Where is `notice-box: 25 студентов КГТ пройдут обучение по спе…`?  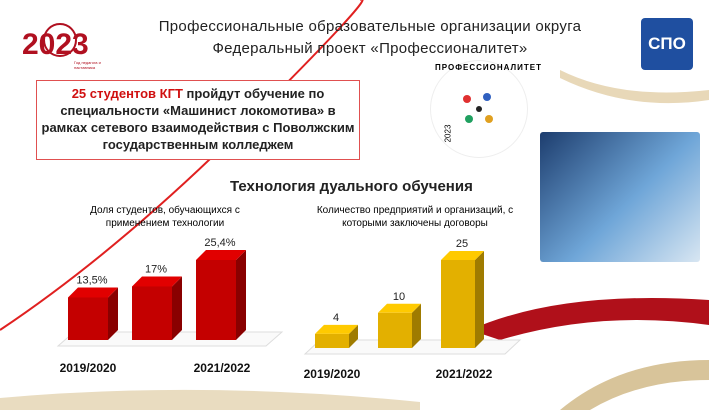
notice-box: 25 студентов КГТ пройдут обучение по спе… is located at coordinates (198, 120).